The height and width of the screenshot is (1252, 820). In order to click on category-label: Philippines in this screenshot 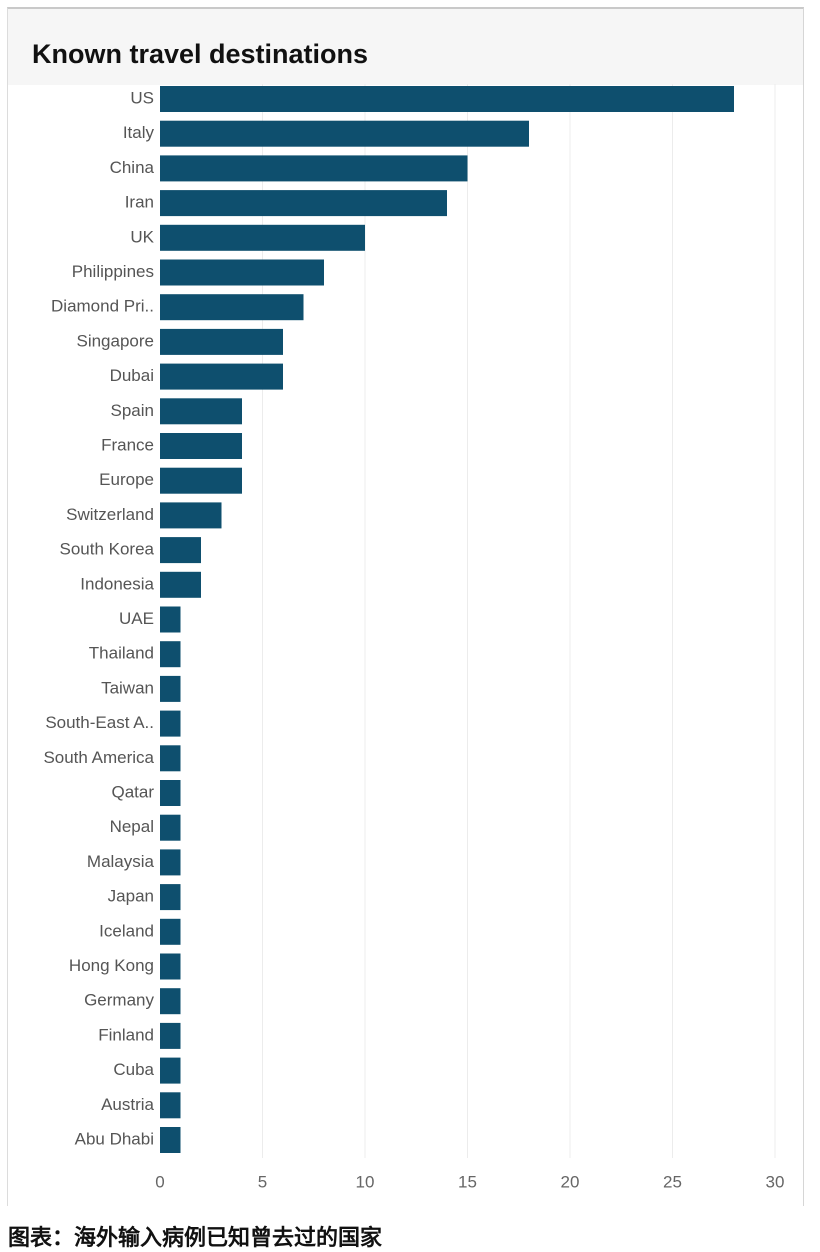, I will do `click(113, 271)`.